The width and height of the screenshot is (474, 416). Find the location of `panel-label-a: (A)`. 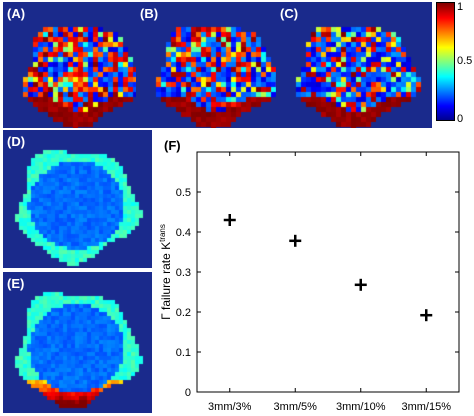

panel-label-a: (A) is located at coordinates (16, 13).